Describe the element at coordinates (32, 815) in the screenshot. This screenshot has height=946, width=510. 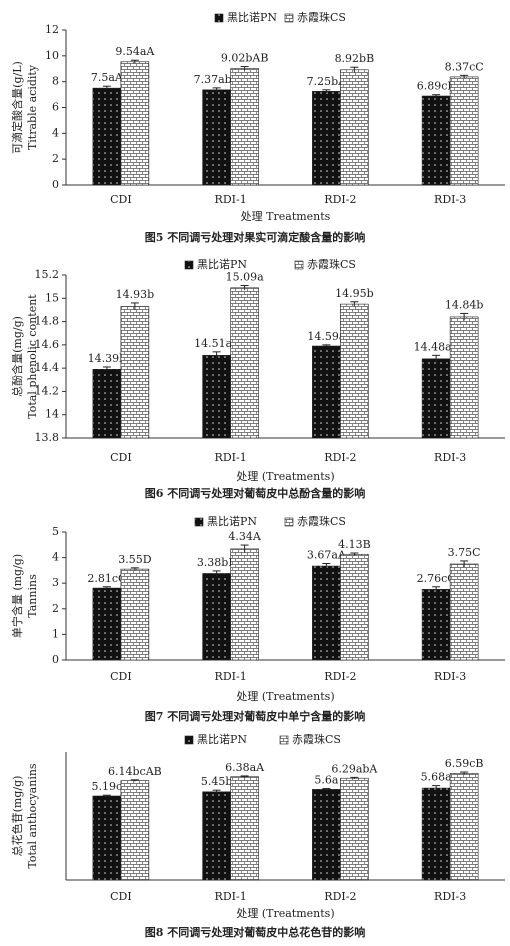
I see `y-axis-label: Total anthocyanins` at that location.